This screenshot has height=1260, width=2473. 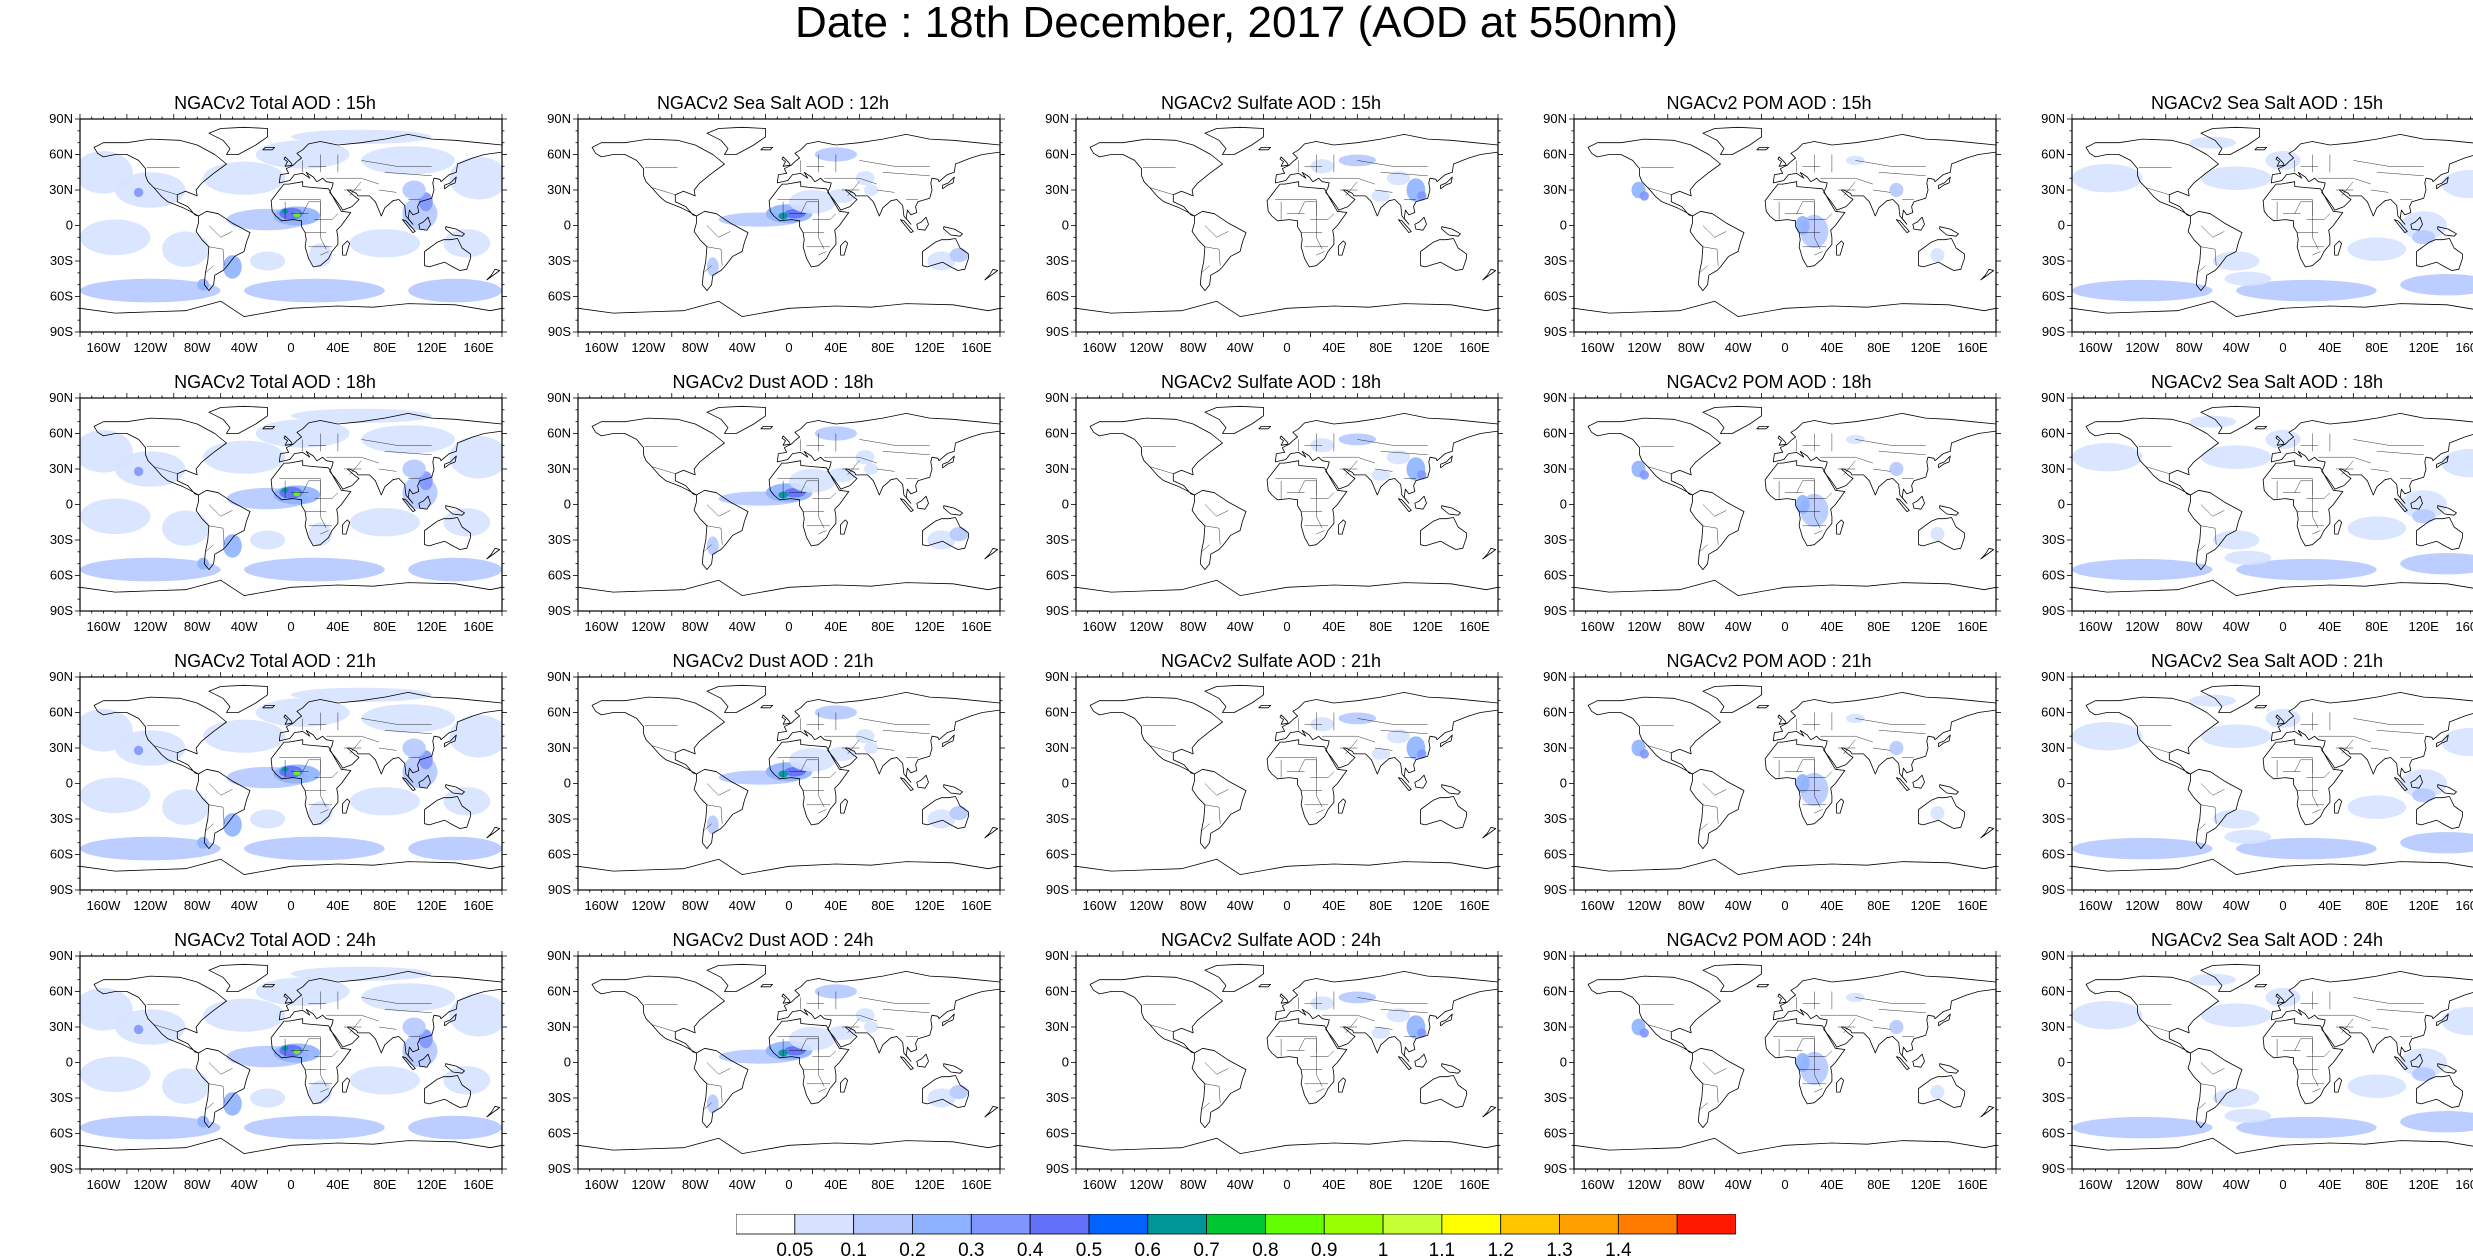 I want to click on panel-title: NGACv2 POM AOD : 18h, so click(x=1769, y=382).